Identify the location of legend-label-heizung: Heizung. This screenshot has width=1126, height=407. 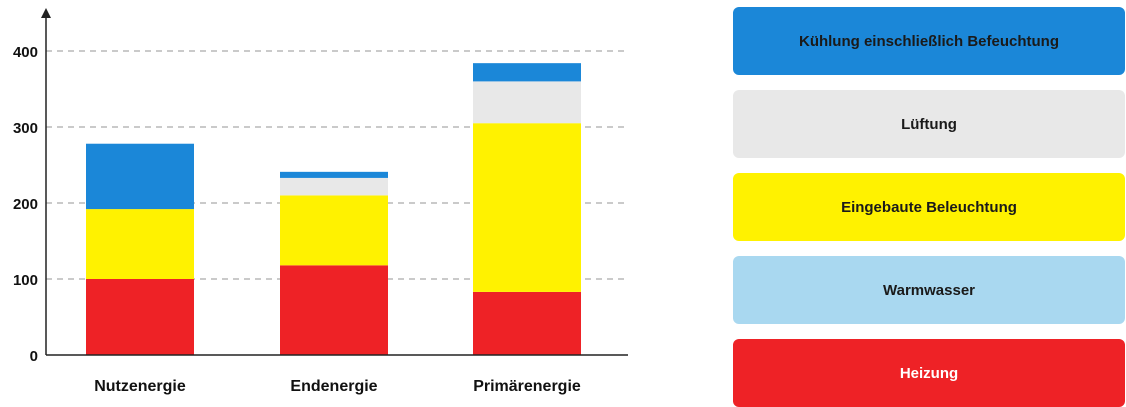
(929, 373).